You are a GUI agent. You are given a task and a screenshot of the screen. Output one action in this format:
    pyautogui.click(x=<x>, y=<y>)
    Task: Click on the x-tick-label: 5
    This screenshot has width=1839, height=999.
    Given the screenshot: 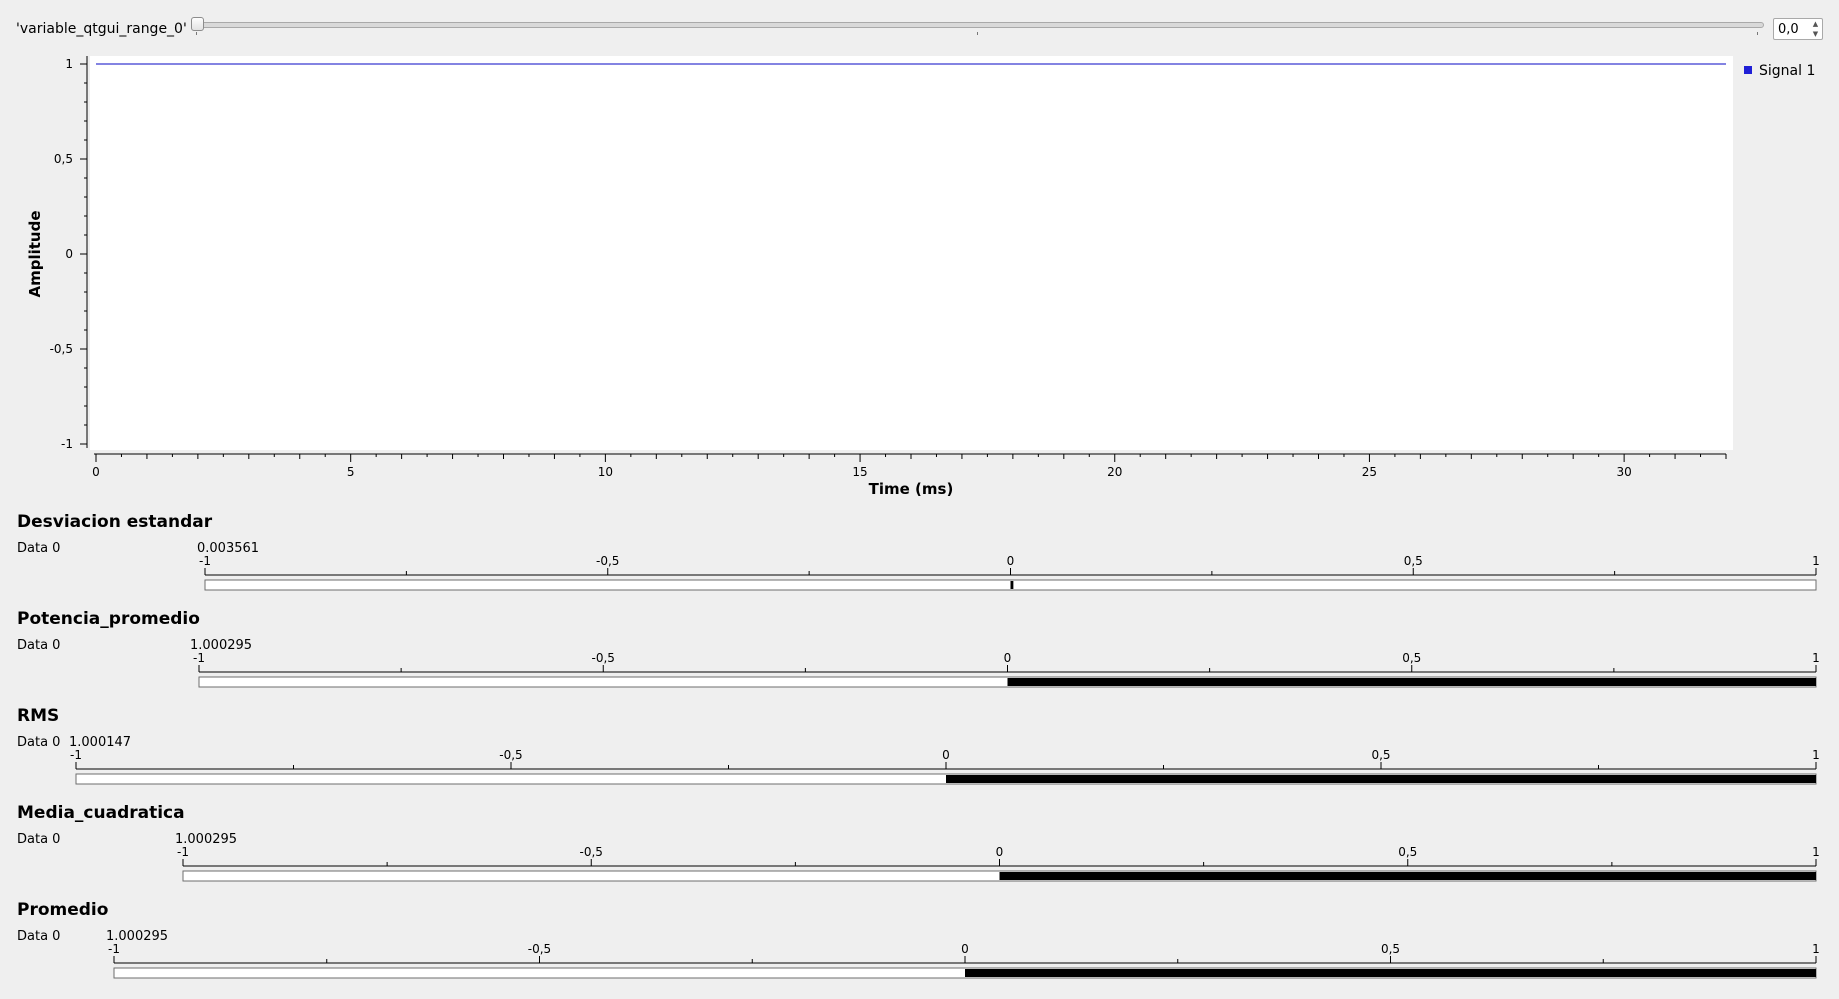 What is the action you would take?
    pyautogui.click(x=351, y=472)
    